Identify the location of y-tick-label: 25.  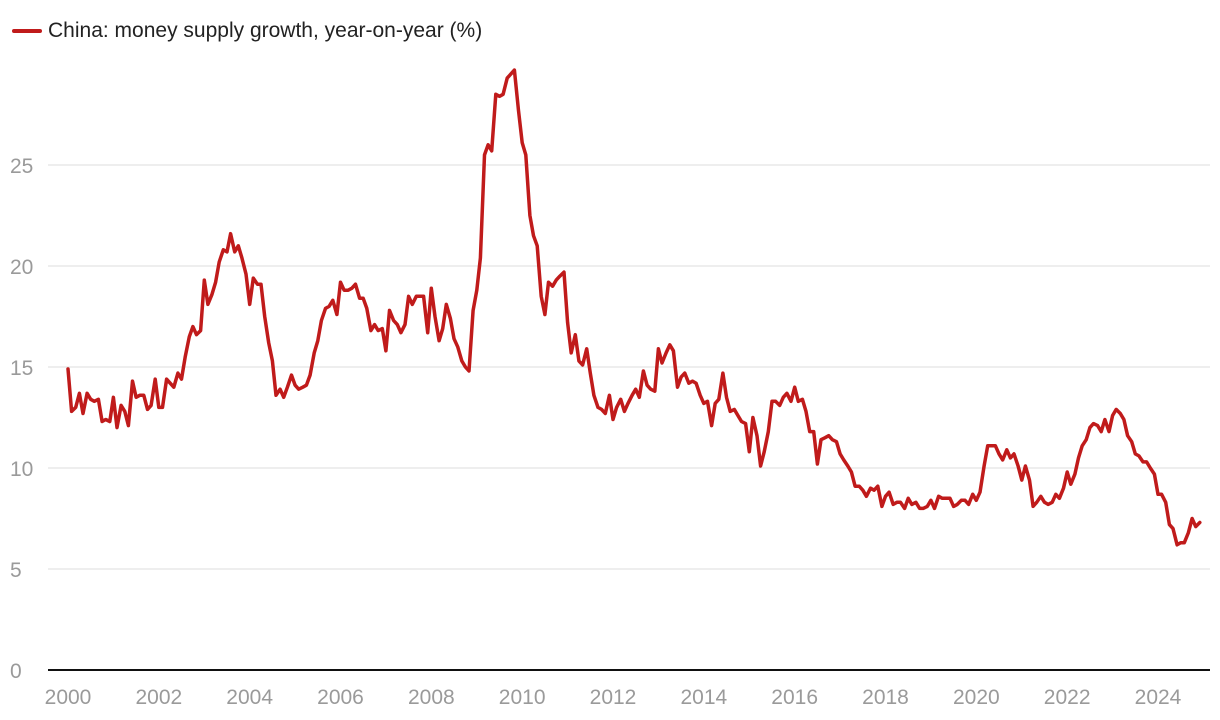
(21, 166).